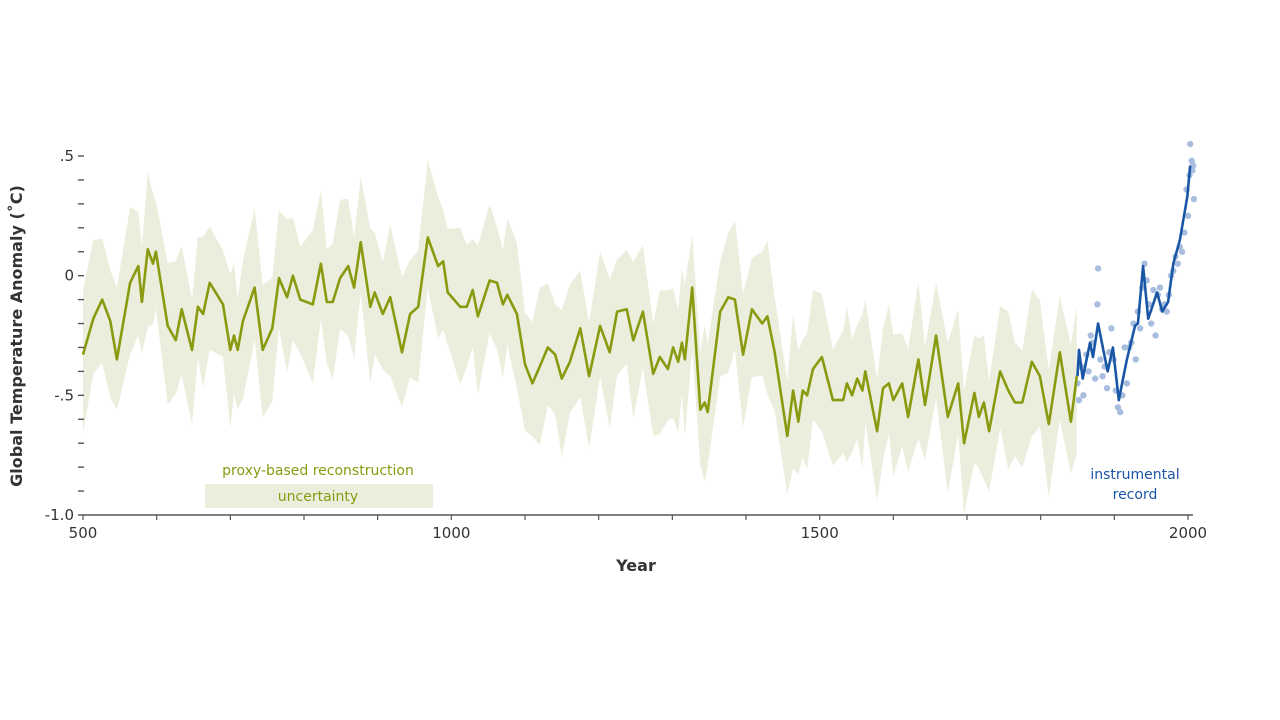 This screenshot has height=720, width=1280. I want to click on legend-uncertainty-label: uncertainty, so click(318, 497).